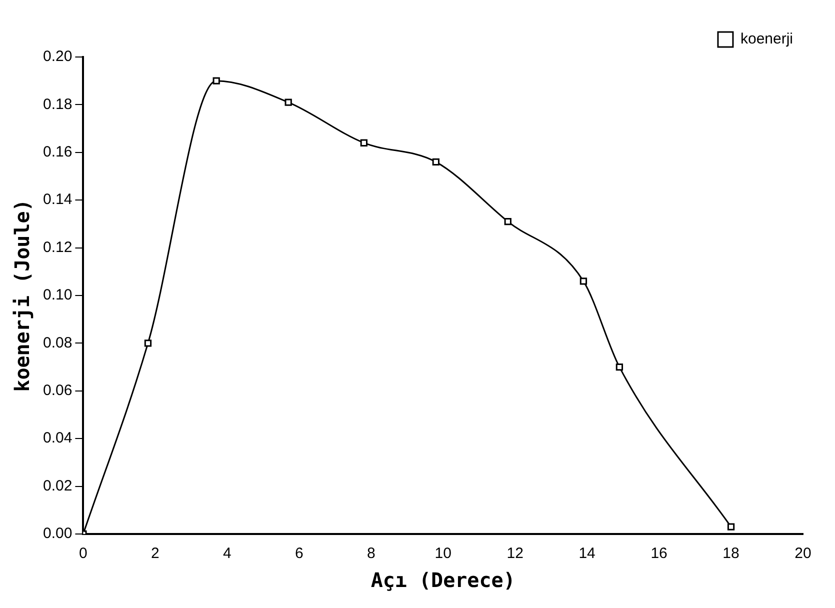  I want to click on x-tick-label: 20, so click(803, 553).